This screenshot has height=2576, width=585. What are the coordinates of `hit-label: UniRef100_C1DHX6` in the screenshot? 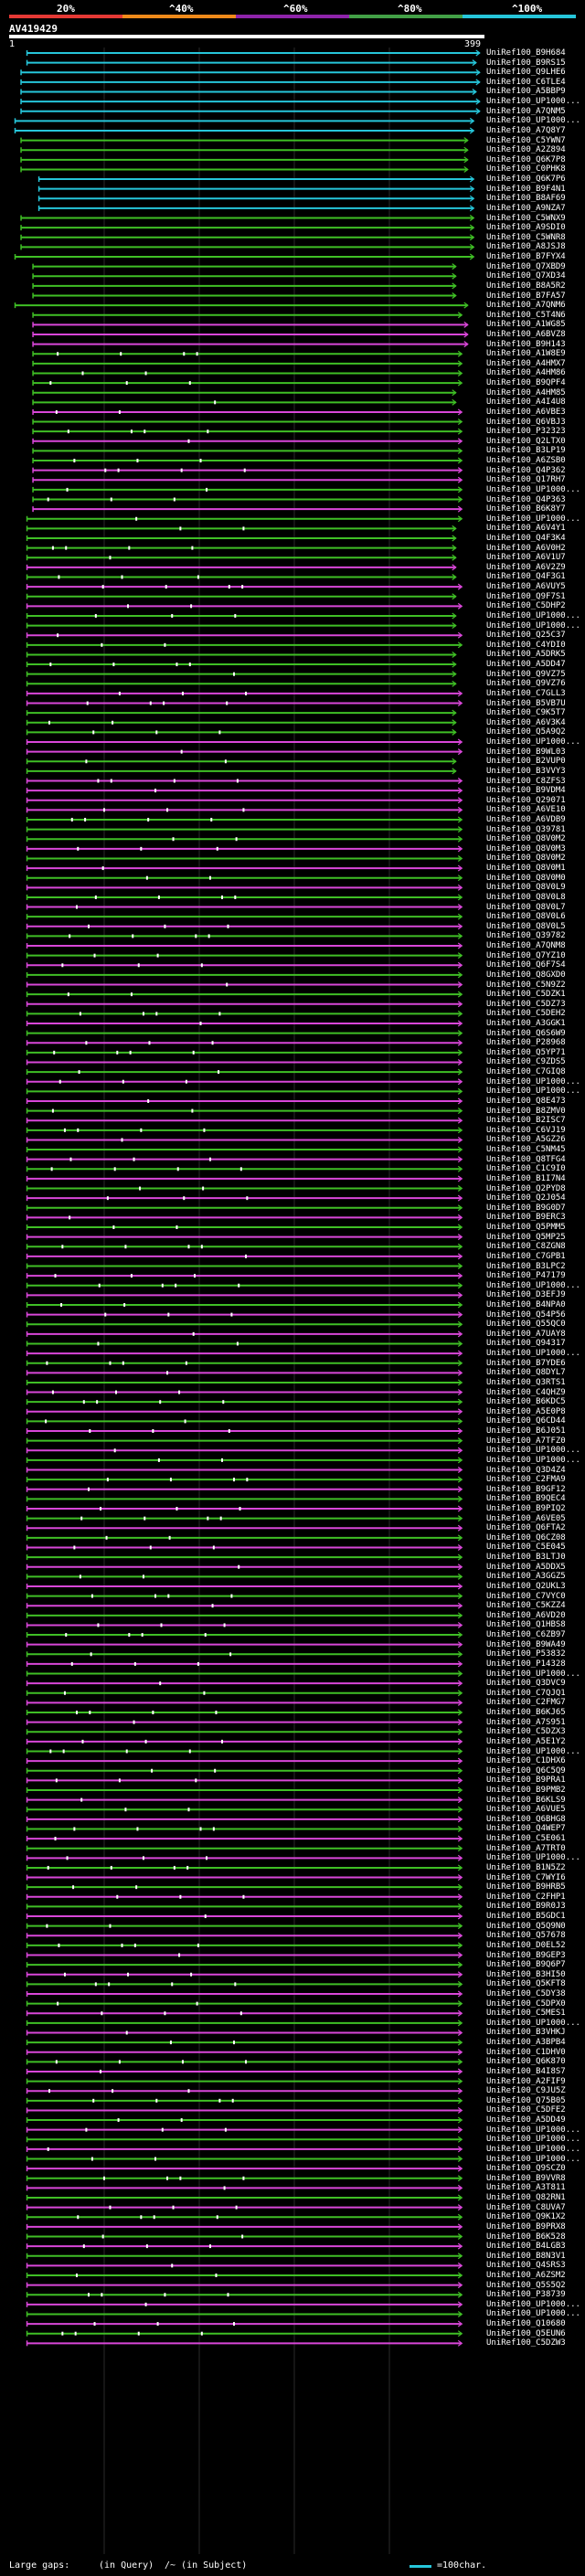 It's located at (526, 1761).